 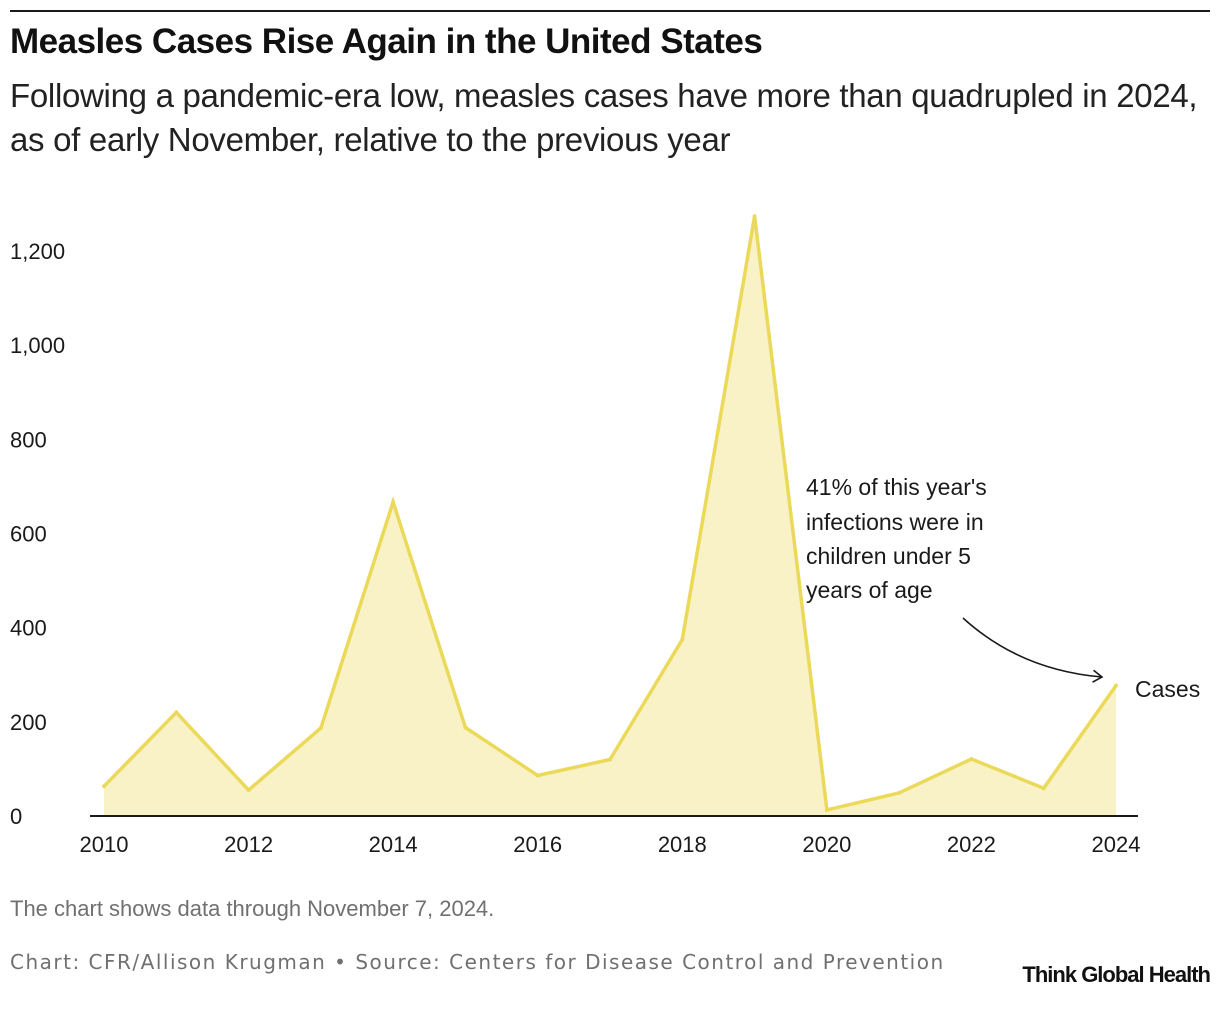 I want to click on x-tick-label: 2024, so click(x=1116, y=844).